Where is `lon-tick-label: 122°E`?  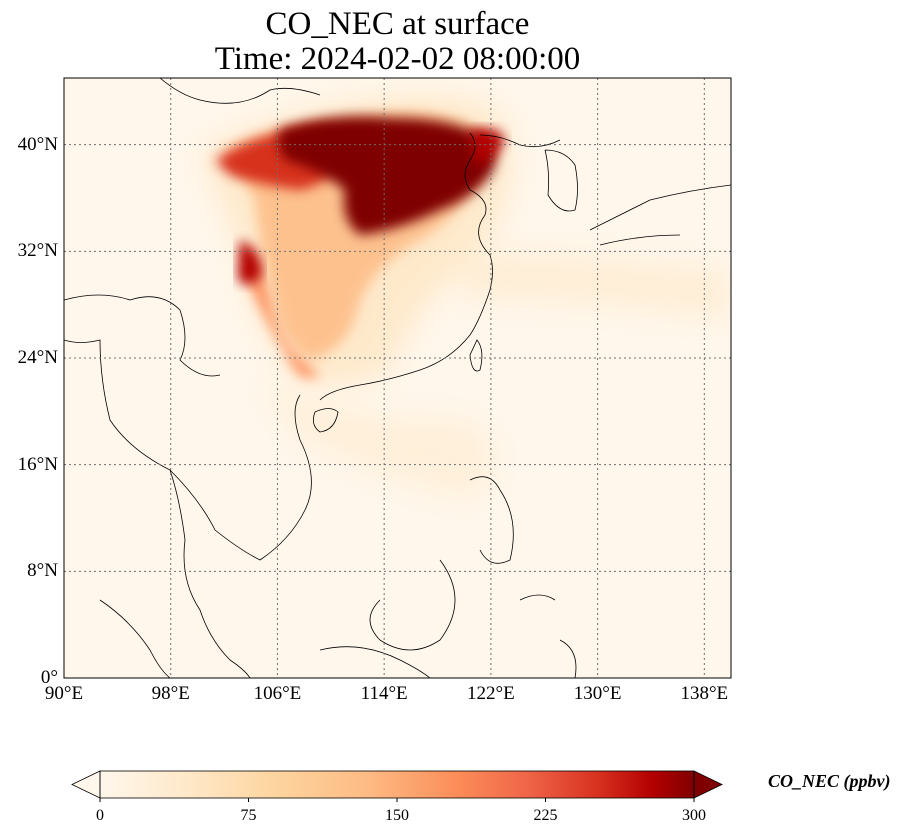
lon-tick-label: 122°E is located at coordinates (491, 693).